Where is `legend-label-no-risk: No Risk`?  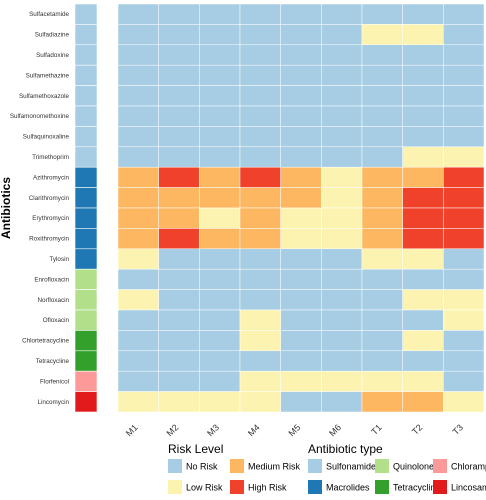 legend-label-no-risk: No Risk is located at coordinates (202, 467).